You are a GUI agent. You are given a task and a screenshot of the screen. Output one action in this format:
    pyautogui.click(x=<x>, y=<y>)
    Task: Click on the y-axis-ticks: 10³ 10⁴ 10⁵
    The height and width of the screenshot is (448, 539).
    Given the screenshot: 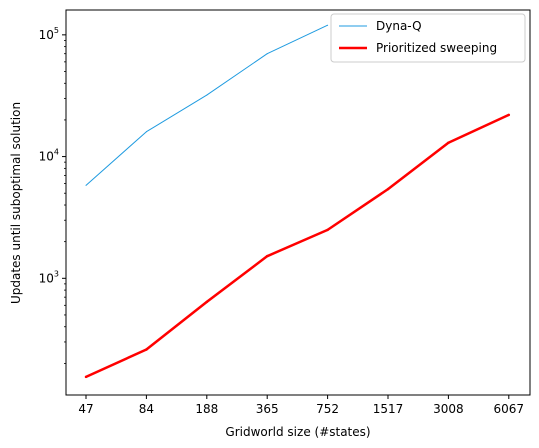 What is the action you would take?
    pyautogui.click(x=52, y=195)
    